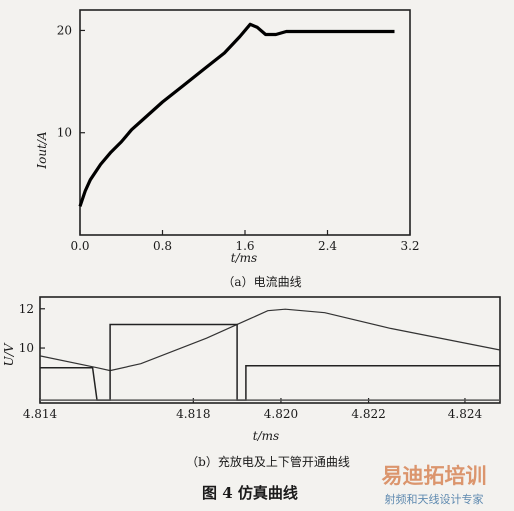 The height and width of the screenshot is (511, 514). Describe the element at coordinates (40, 414) in the screenshot. I see `chart-b-xtick-label: 4.814` at that location.